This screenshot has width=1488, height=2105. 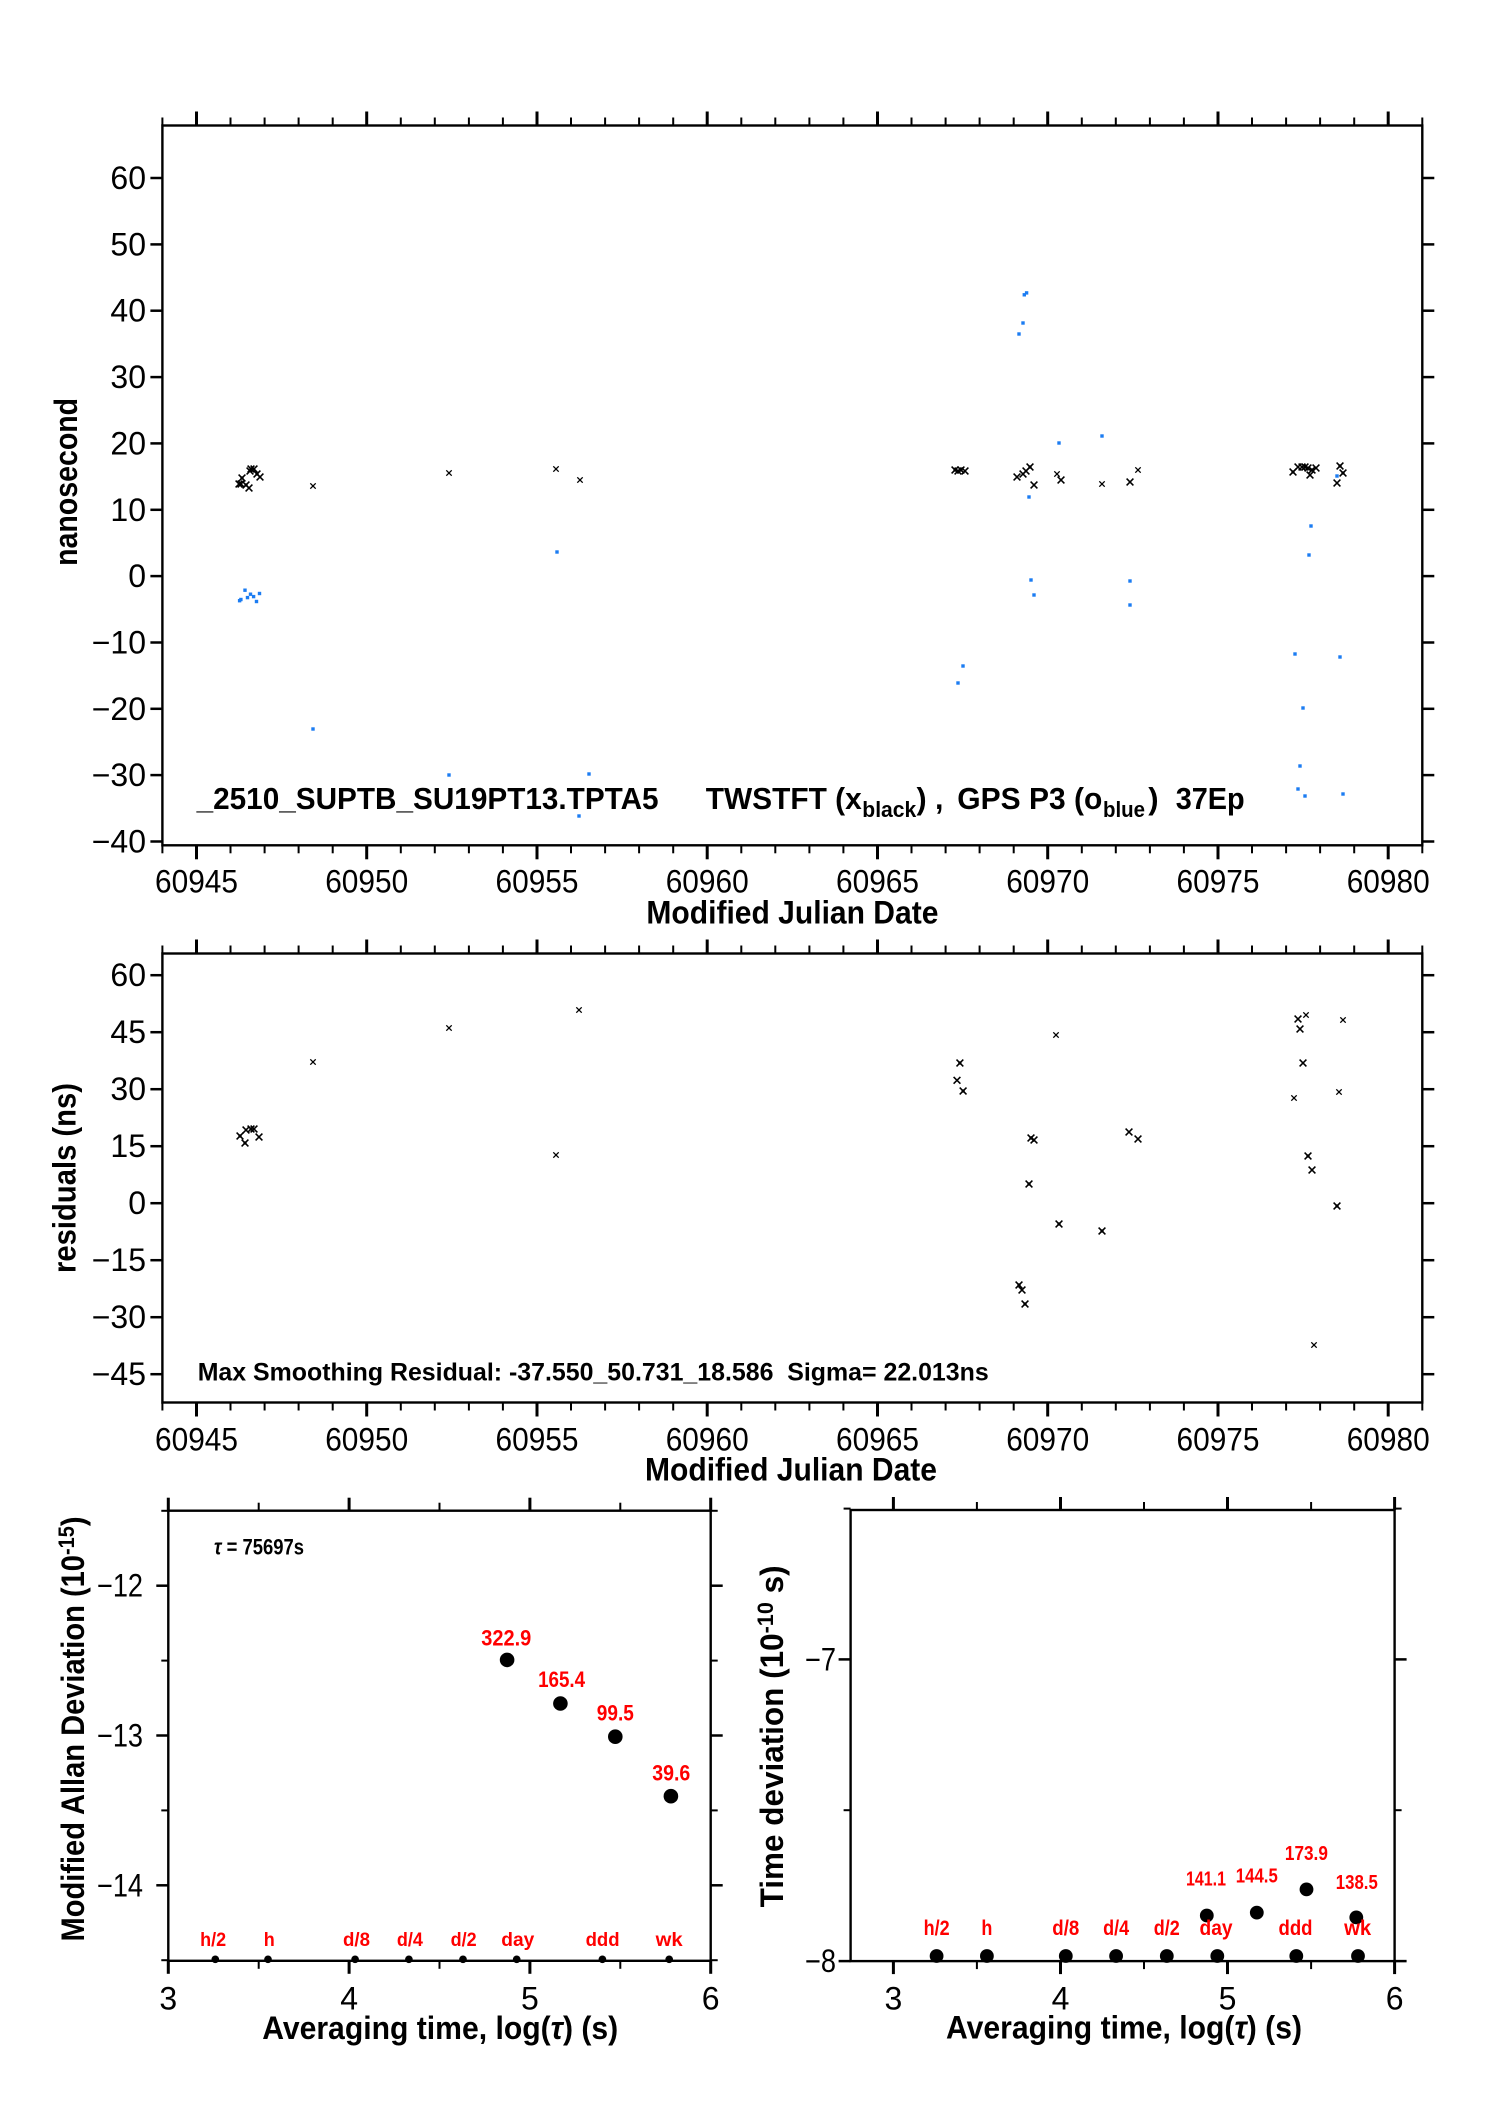 What do you see at coordinates (128, 510) in the screenshot?
I see `svg-text: 10` at bounding box center [128, 510].